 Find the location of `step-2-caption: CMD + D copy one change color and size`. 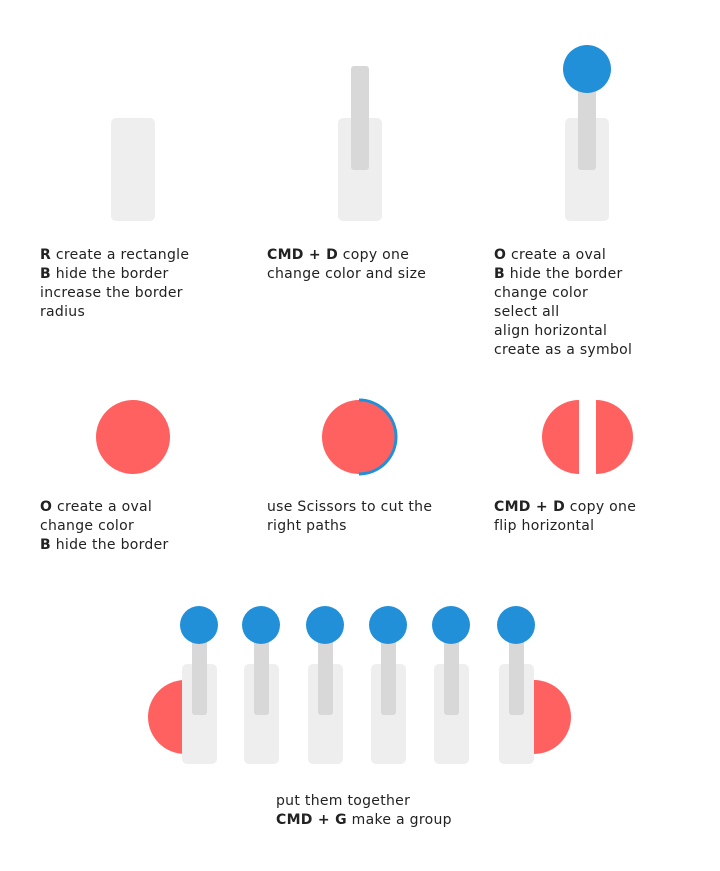

step-2-caption: CMD + D copy one change color and size is located at coordinates (346, 265).